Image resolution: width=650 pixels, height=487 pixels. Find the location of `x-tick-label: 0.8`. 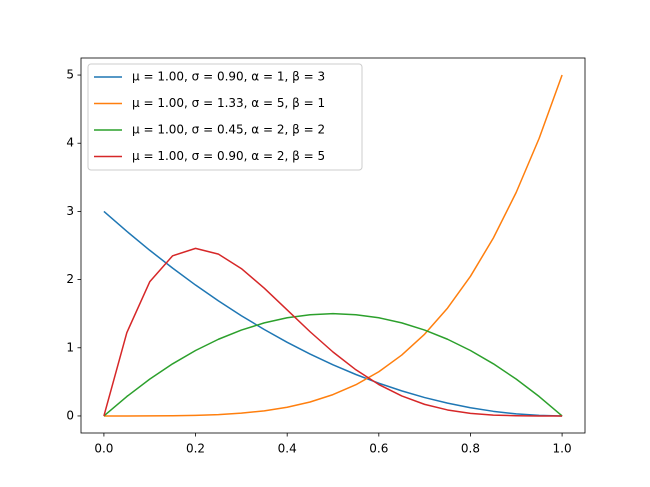

x-tick-label: 0.8 is located at coordinates (470, 449).